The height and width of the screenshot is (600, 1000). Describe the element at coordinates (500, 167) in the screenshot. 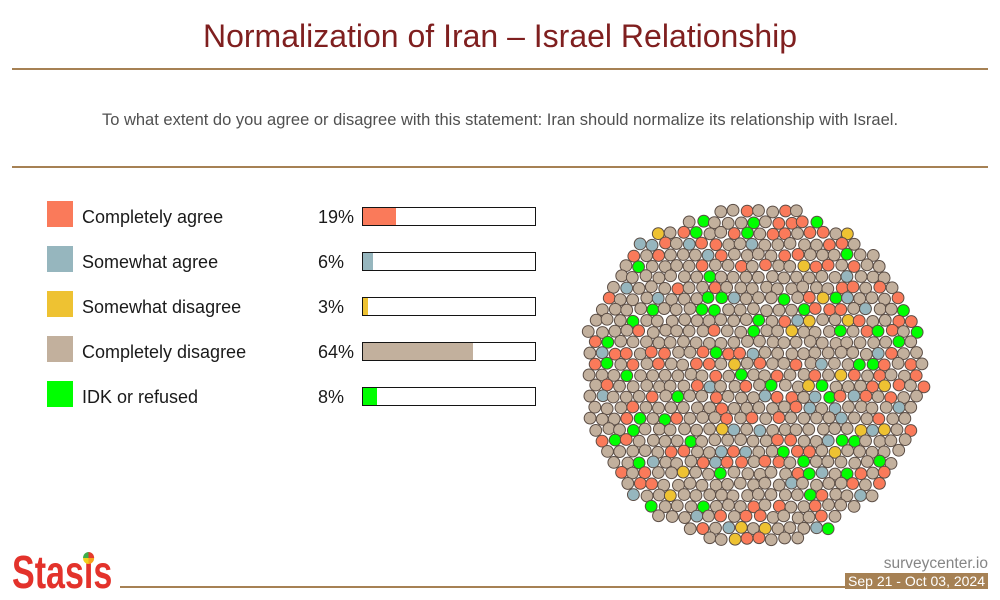

I see `question-divider` at that location.